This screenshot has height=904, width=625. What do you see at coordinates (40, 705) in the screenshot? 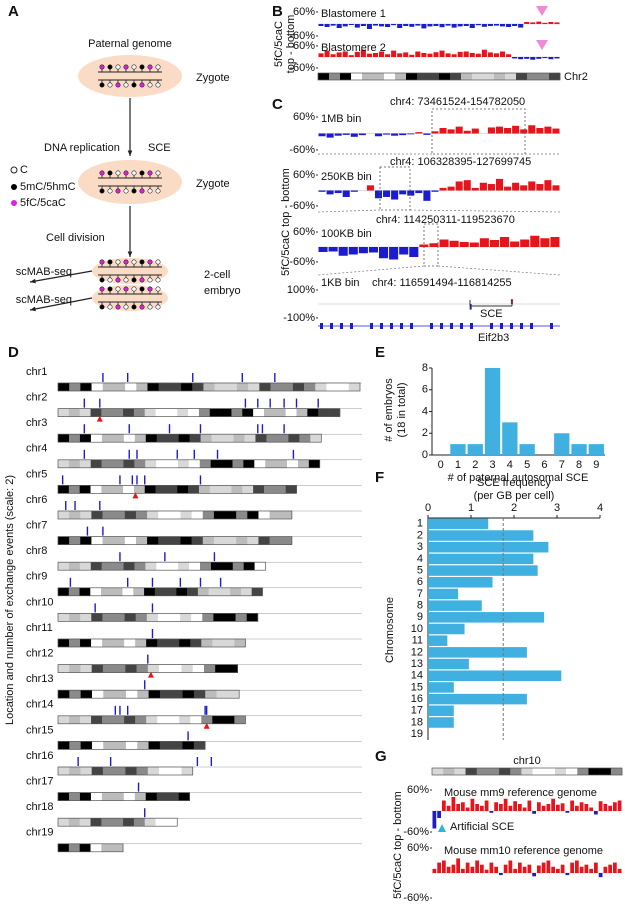
I see `chromosome-label: chr14` at bounding box center [40, 705].